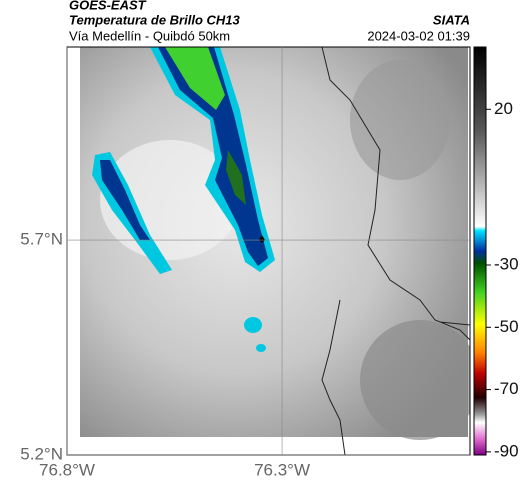  Describe the element at coordinates (41, 453) in the screenshot. I see `y-tick-label: 5.2°N` at that location.